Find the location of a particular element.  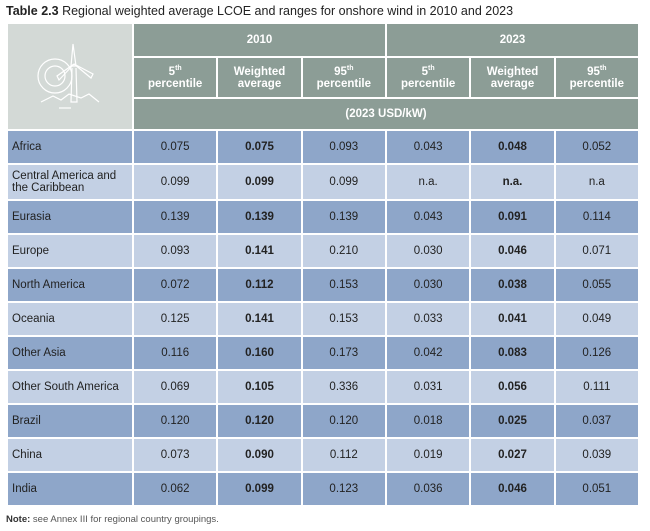

value-cell: 0.039 is located at coordinates (596, 455).